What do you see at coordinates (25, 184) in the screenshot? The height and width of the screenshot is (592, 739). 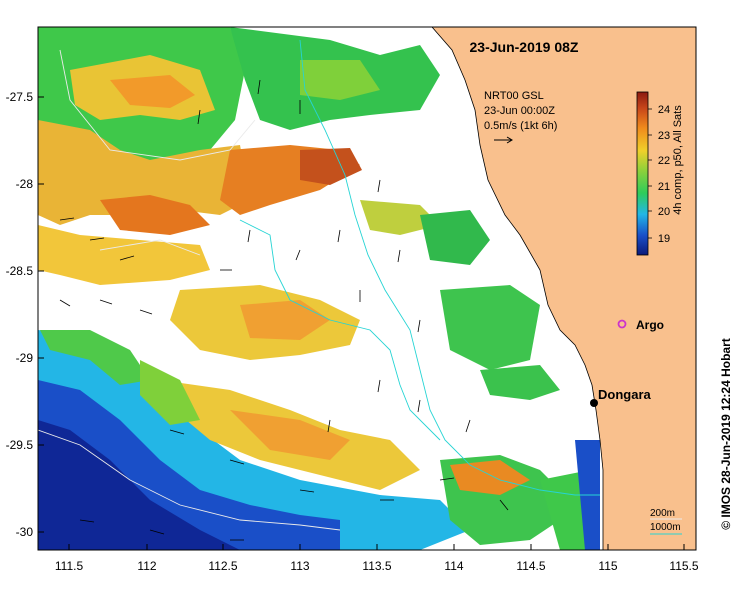 I see `y-tick-label: -28` at bounding box center [25, 184].